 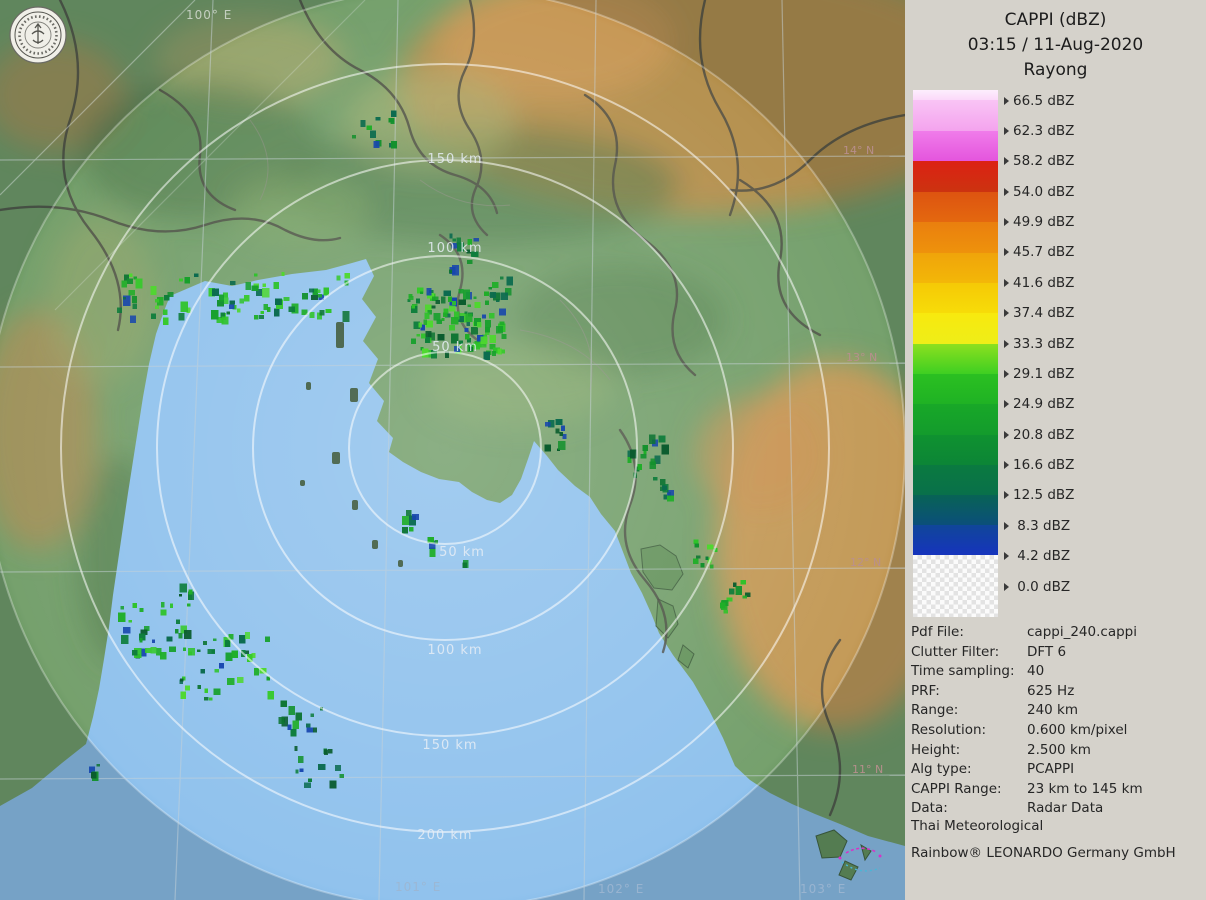 I want to click on title-block: CAPPI (dBZ) 03:15 / 11-Aug-2020 Rayong, so click(x=1055, y=45).